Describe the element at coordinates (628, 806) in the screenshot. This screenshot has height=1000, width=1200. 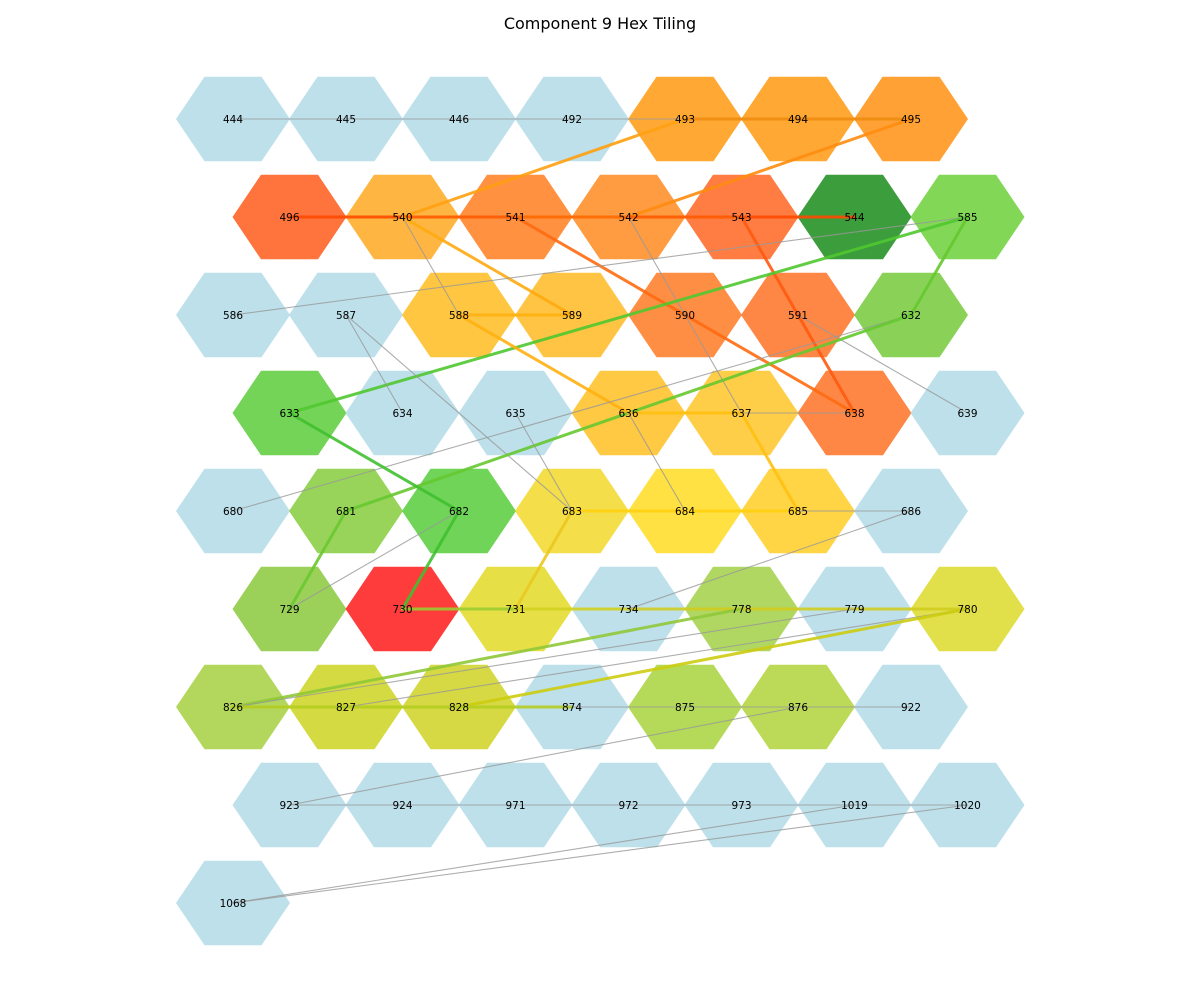
I see `hex-label-972: 972` at that location.